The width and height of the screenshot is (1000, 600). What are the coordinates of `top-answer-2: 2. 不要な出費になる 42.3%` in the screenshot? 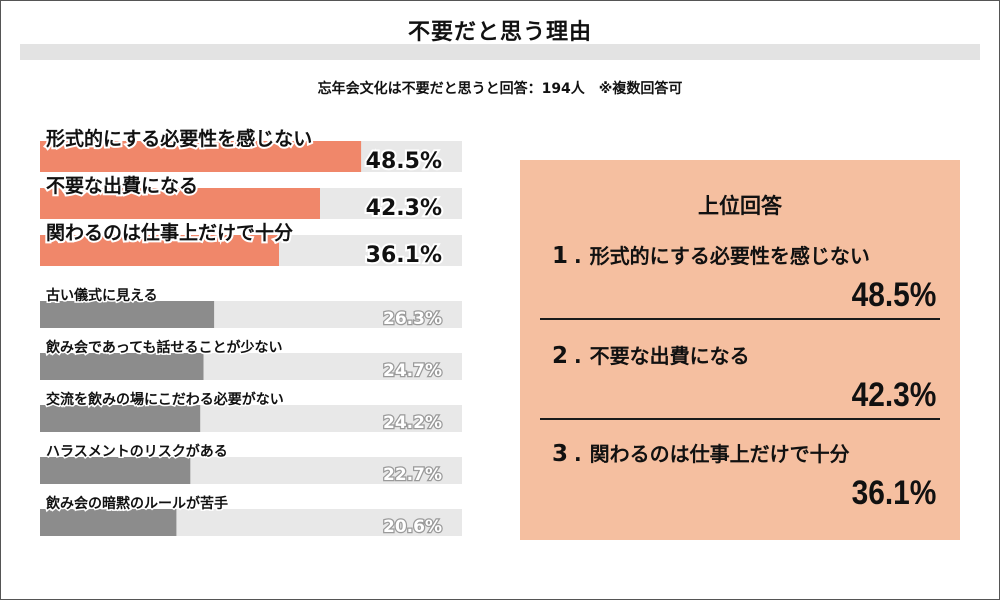 It's located at (740, 385).